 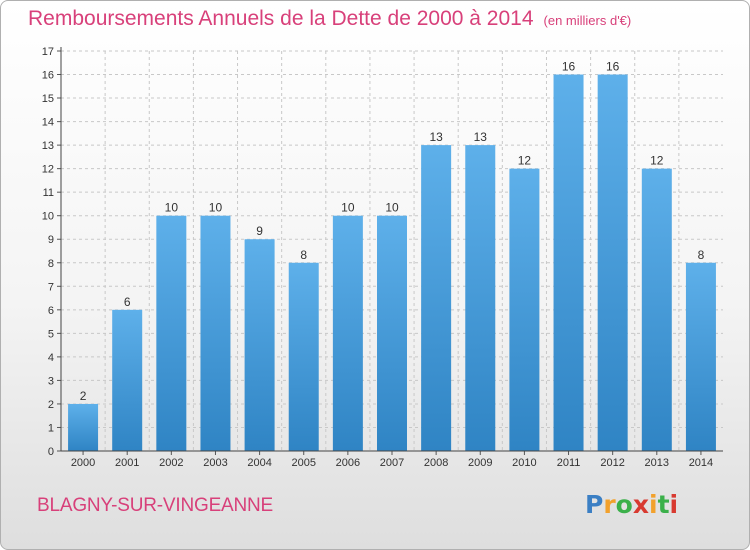 I want to click on x-tick-label: 2009, so click(x=480, y=463).